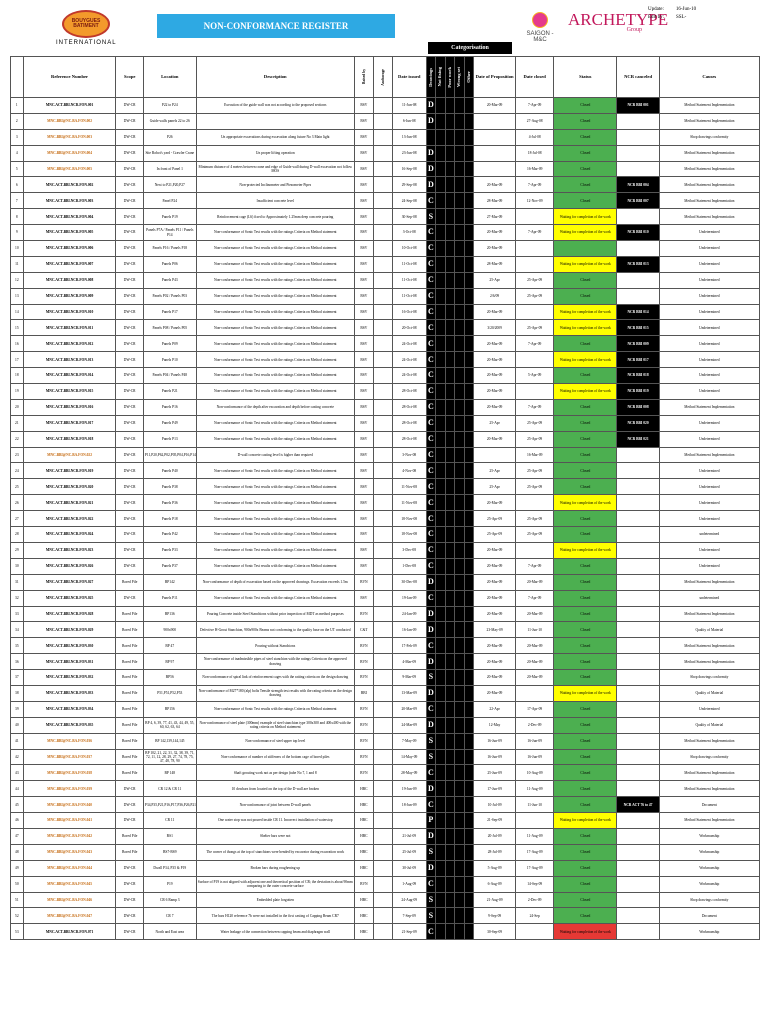 The width and height of the screenshot is (768, 1024). Describe the element at coordinates (169, 280) in the screenshot. I see `location-cell: Panels P43` at that location.